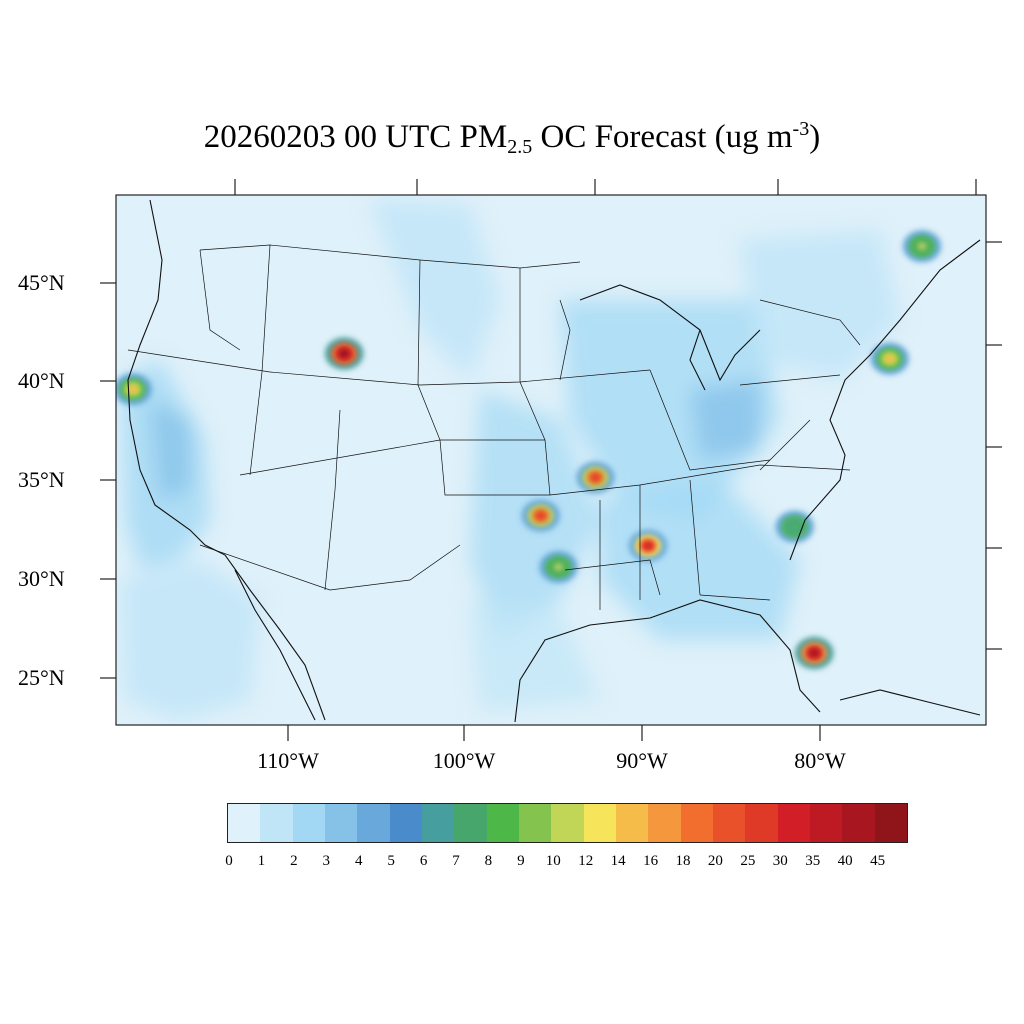 This screenshot has height=1024, width=1024. Describe the element at coordinates (651, 861) in the screenshot. I see `colorbar-label-13: 16` at that location.